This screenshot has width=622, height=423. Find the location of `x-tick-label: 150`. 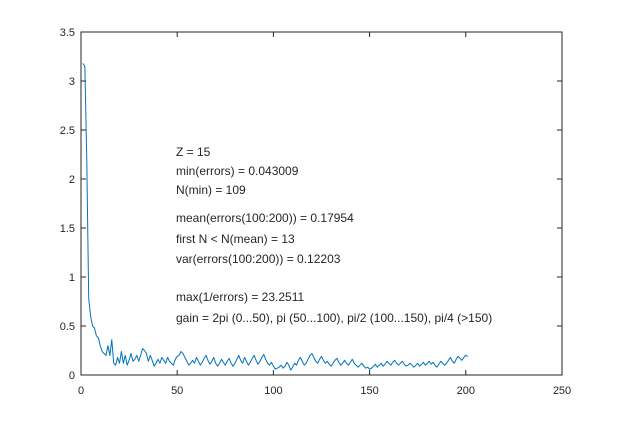

x-tick-label: 150 is located at coordinates (369, 391).